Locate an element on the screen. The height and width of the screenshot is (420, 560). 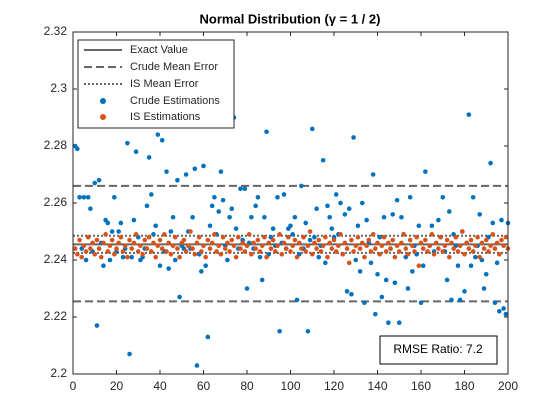
legend-label: Crude Mean Error is located at coordinates (174, 67).